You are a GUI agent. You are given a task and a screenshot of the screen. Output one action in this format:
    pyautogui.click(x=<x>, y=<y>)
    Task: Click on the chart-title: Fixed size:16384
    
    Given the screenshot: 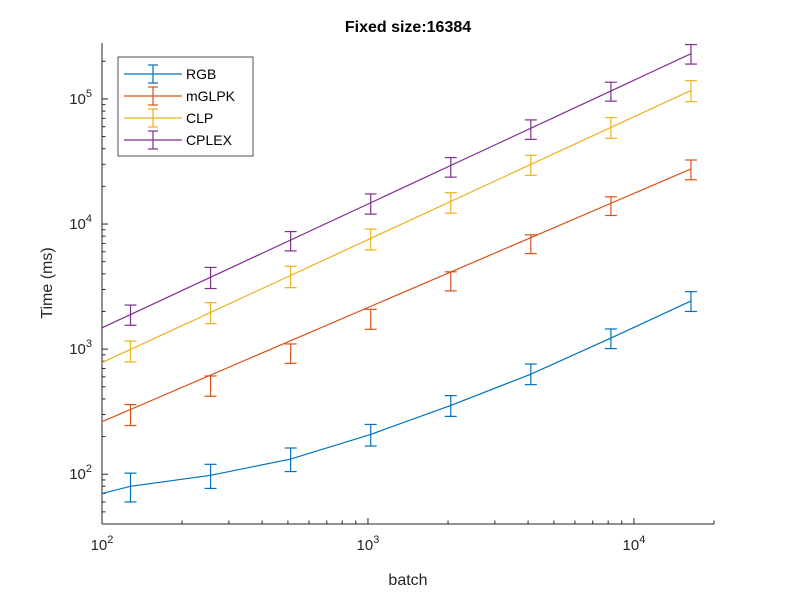 What is the action you would take?
    pyautogui.click(x=408, y=27)
    